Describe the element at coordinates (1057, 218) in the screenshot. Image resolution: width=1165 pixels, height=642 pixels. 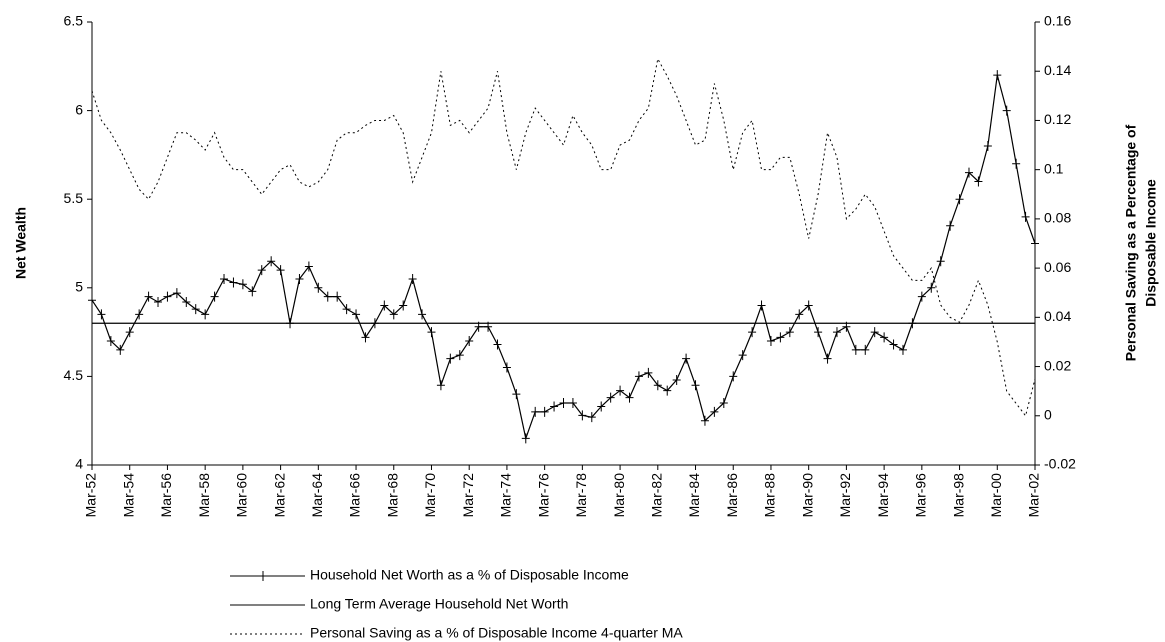
I see `y2-tick-label: 0.08` at that location.